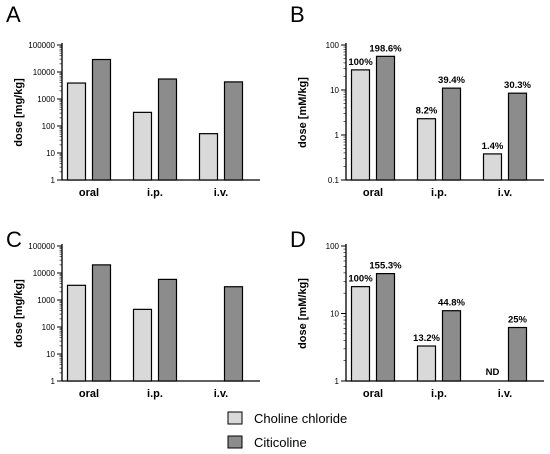 The image size is (550, 454). What do you see at coordinates (14, 239) in the screenshot?
I see `panel-letter-c: C` at bounding box center [14, 239].